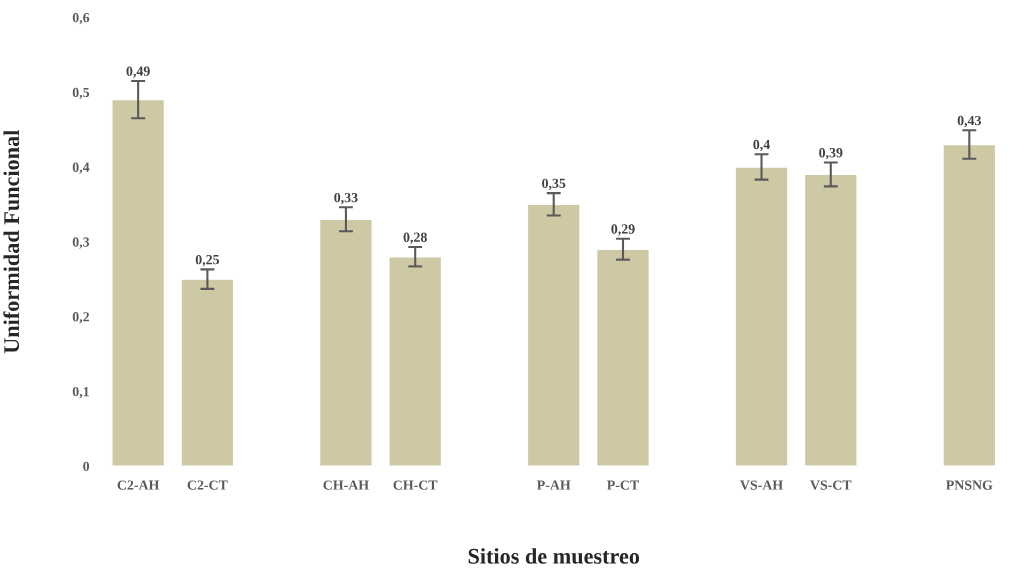 The height and width of the screenshot is (579, 1035). Describe the element at coordinates (831, 485) in the screenshot. I see `x-tick-label: VS-CT` at that location.